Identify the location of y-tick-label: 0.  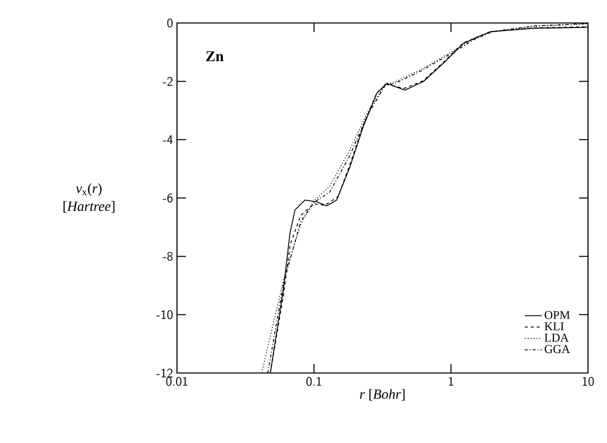
(170, 23).